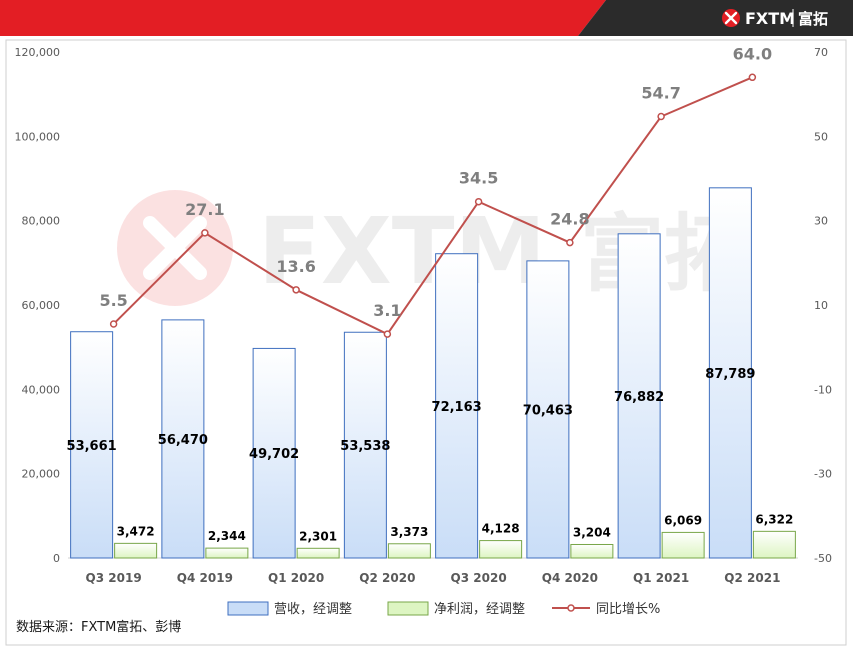  What do you see at coordinates (715, 18) in the screenshot?
I see `header-dark-band` at bounding box center [715, 18].